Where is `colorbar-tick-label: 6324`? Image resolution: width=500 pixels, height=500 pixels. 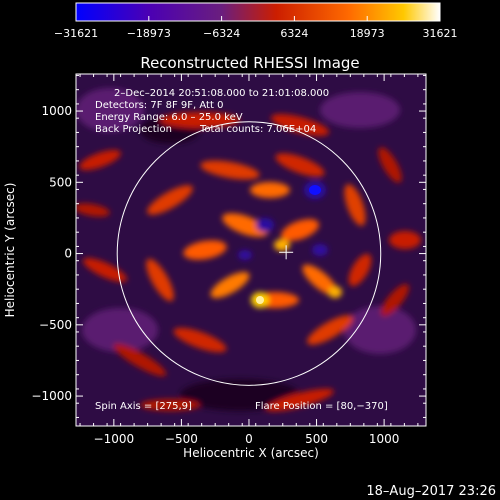 colorbar-tick-label: 6324 is located at coordinates (294, 33).